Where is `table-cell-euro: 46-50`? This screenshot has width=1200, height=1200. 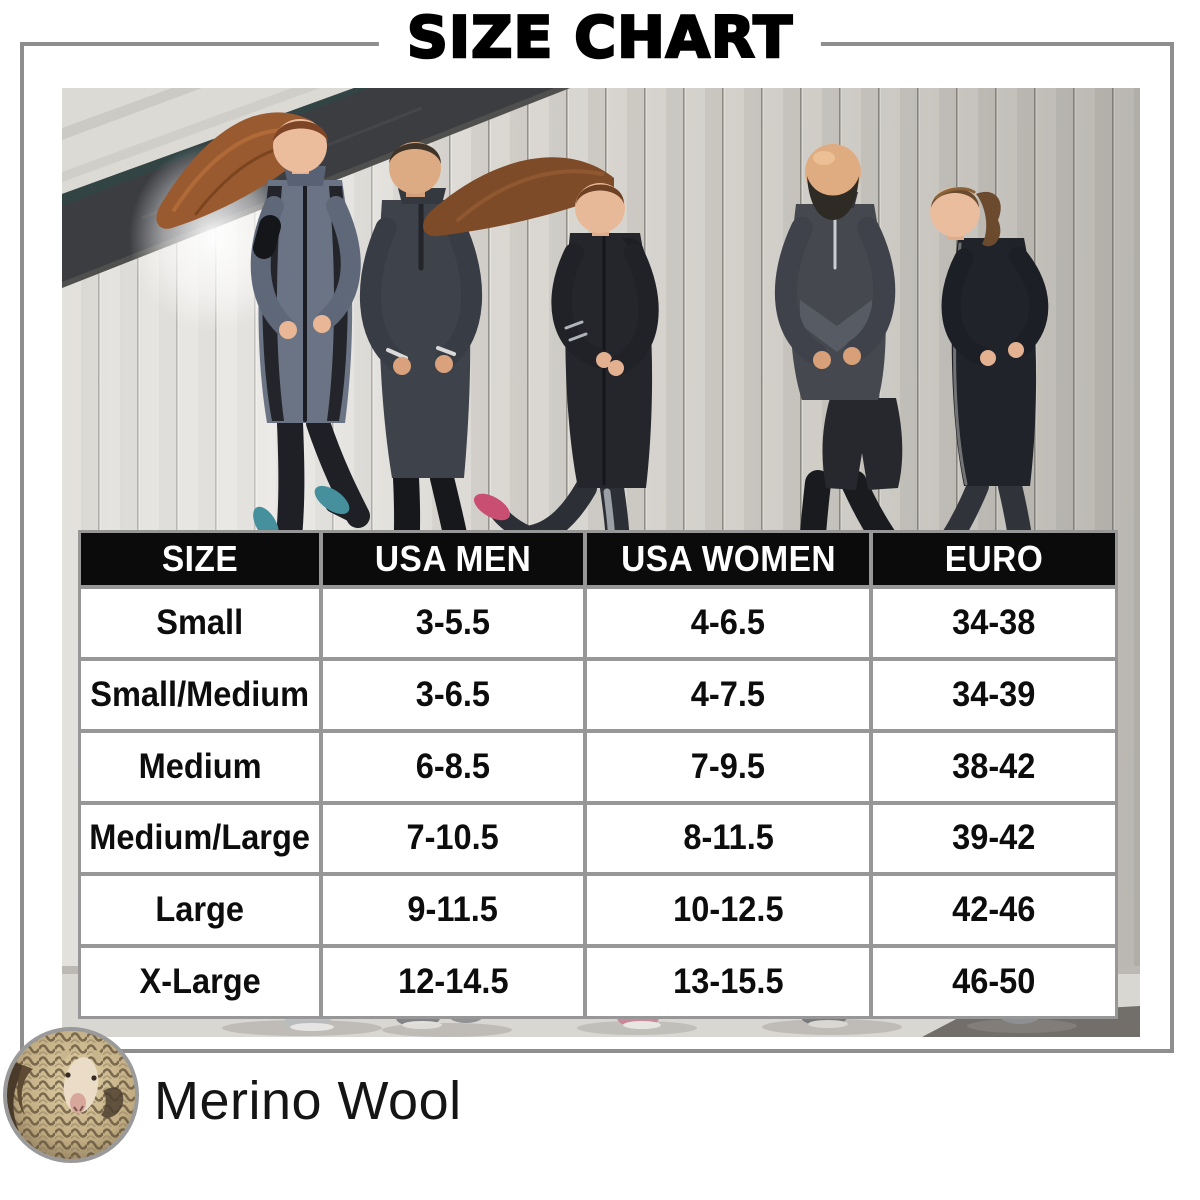 table-cell-euro: 46-50 is located at coordinates (994, 982).